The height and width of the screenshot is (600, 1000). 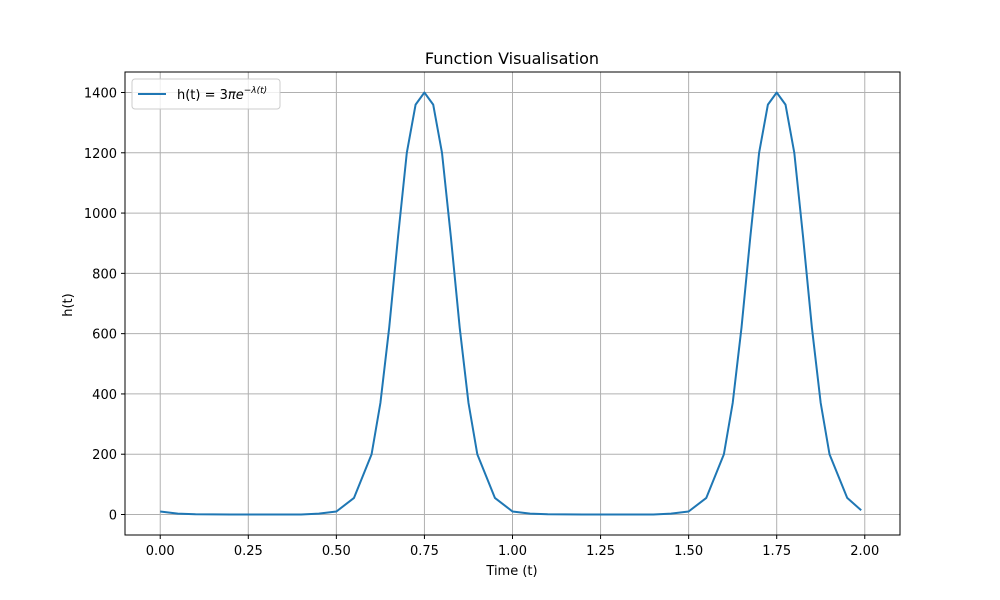 What do you see at coordinates (104, 395) in the screenshot?
I see `y-tick-label: 400` at bounding box center [104, 395].